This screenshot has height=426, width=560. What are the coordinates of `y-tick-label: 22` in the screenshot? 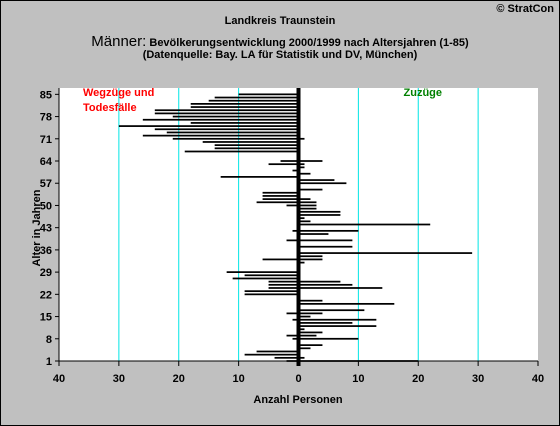 It's located at (46, 295).